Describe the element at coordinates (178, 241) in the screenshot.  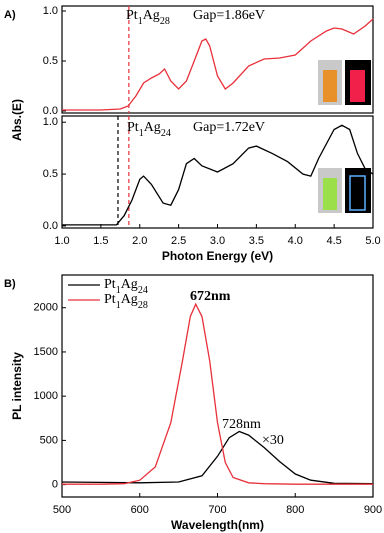
I see `x-tick-label: 2.5` at that location.